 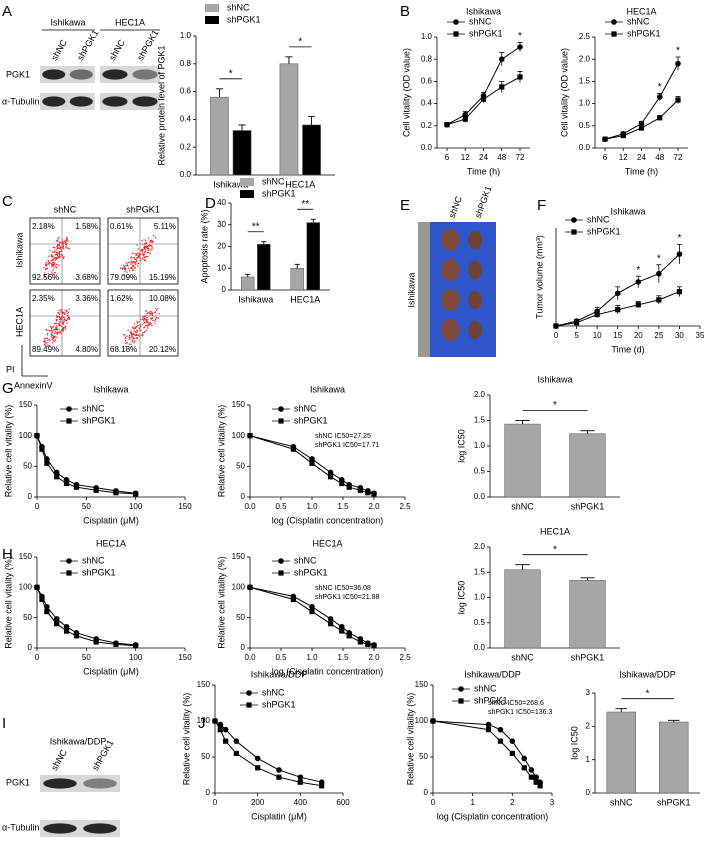 What do you see at coordinates (520, 157) in the screenshot?
I see `x-tick-label: 72` at bounding box center [520, 157].